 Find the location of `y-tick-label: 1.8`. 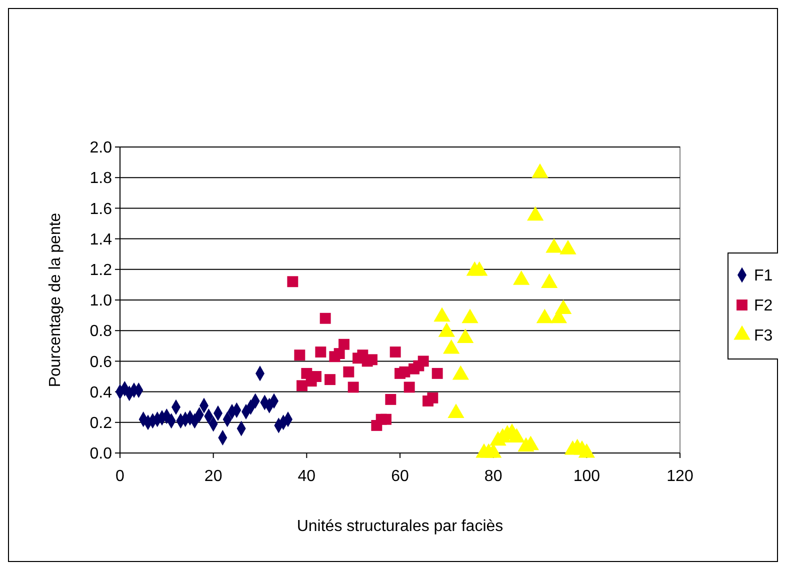

y-tick-label: 1.8 is located at coordinates (101, 179).